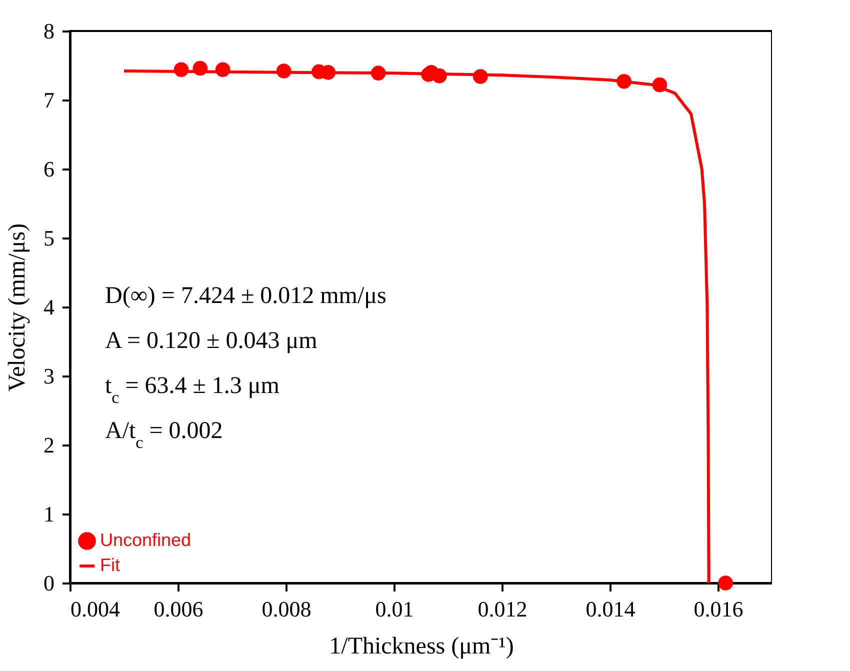 This screenshot has width=850, height=671. I want to click on y-tick-label: 2, so click(49, 445).